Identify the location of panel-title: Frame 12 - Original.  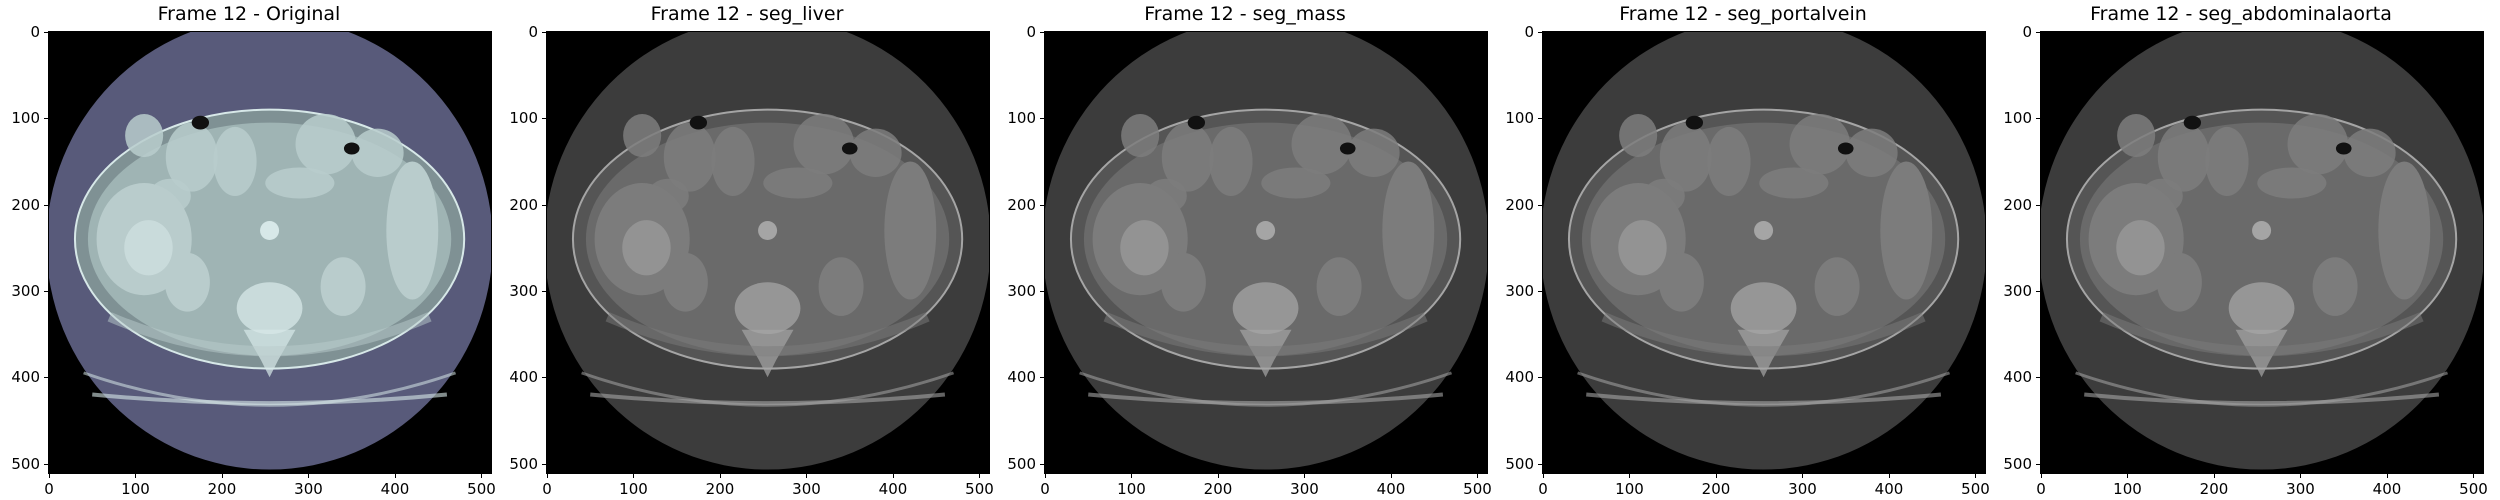
(249, 14).